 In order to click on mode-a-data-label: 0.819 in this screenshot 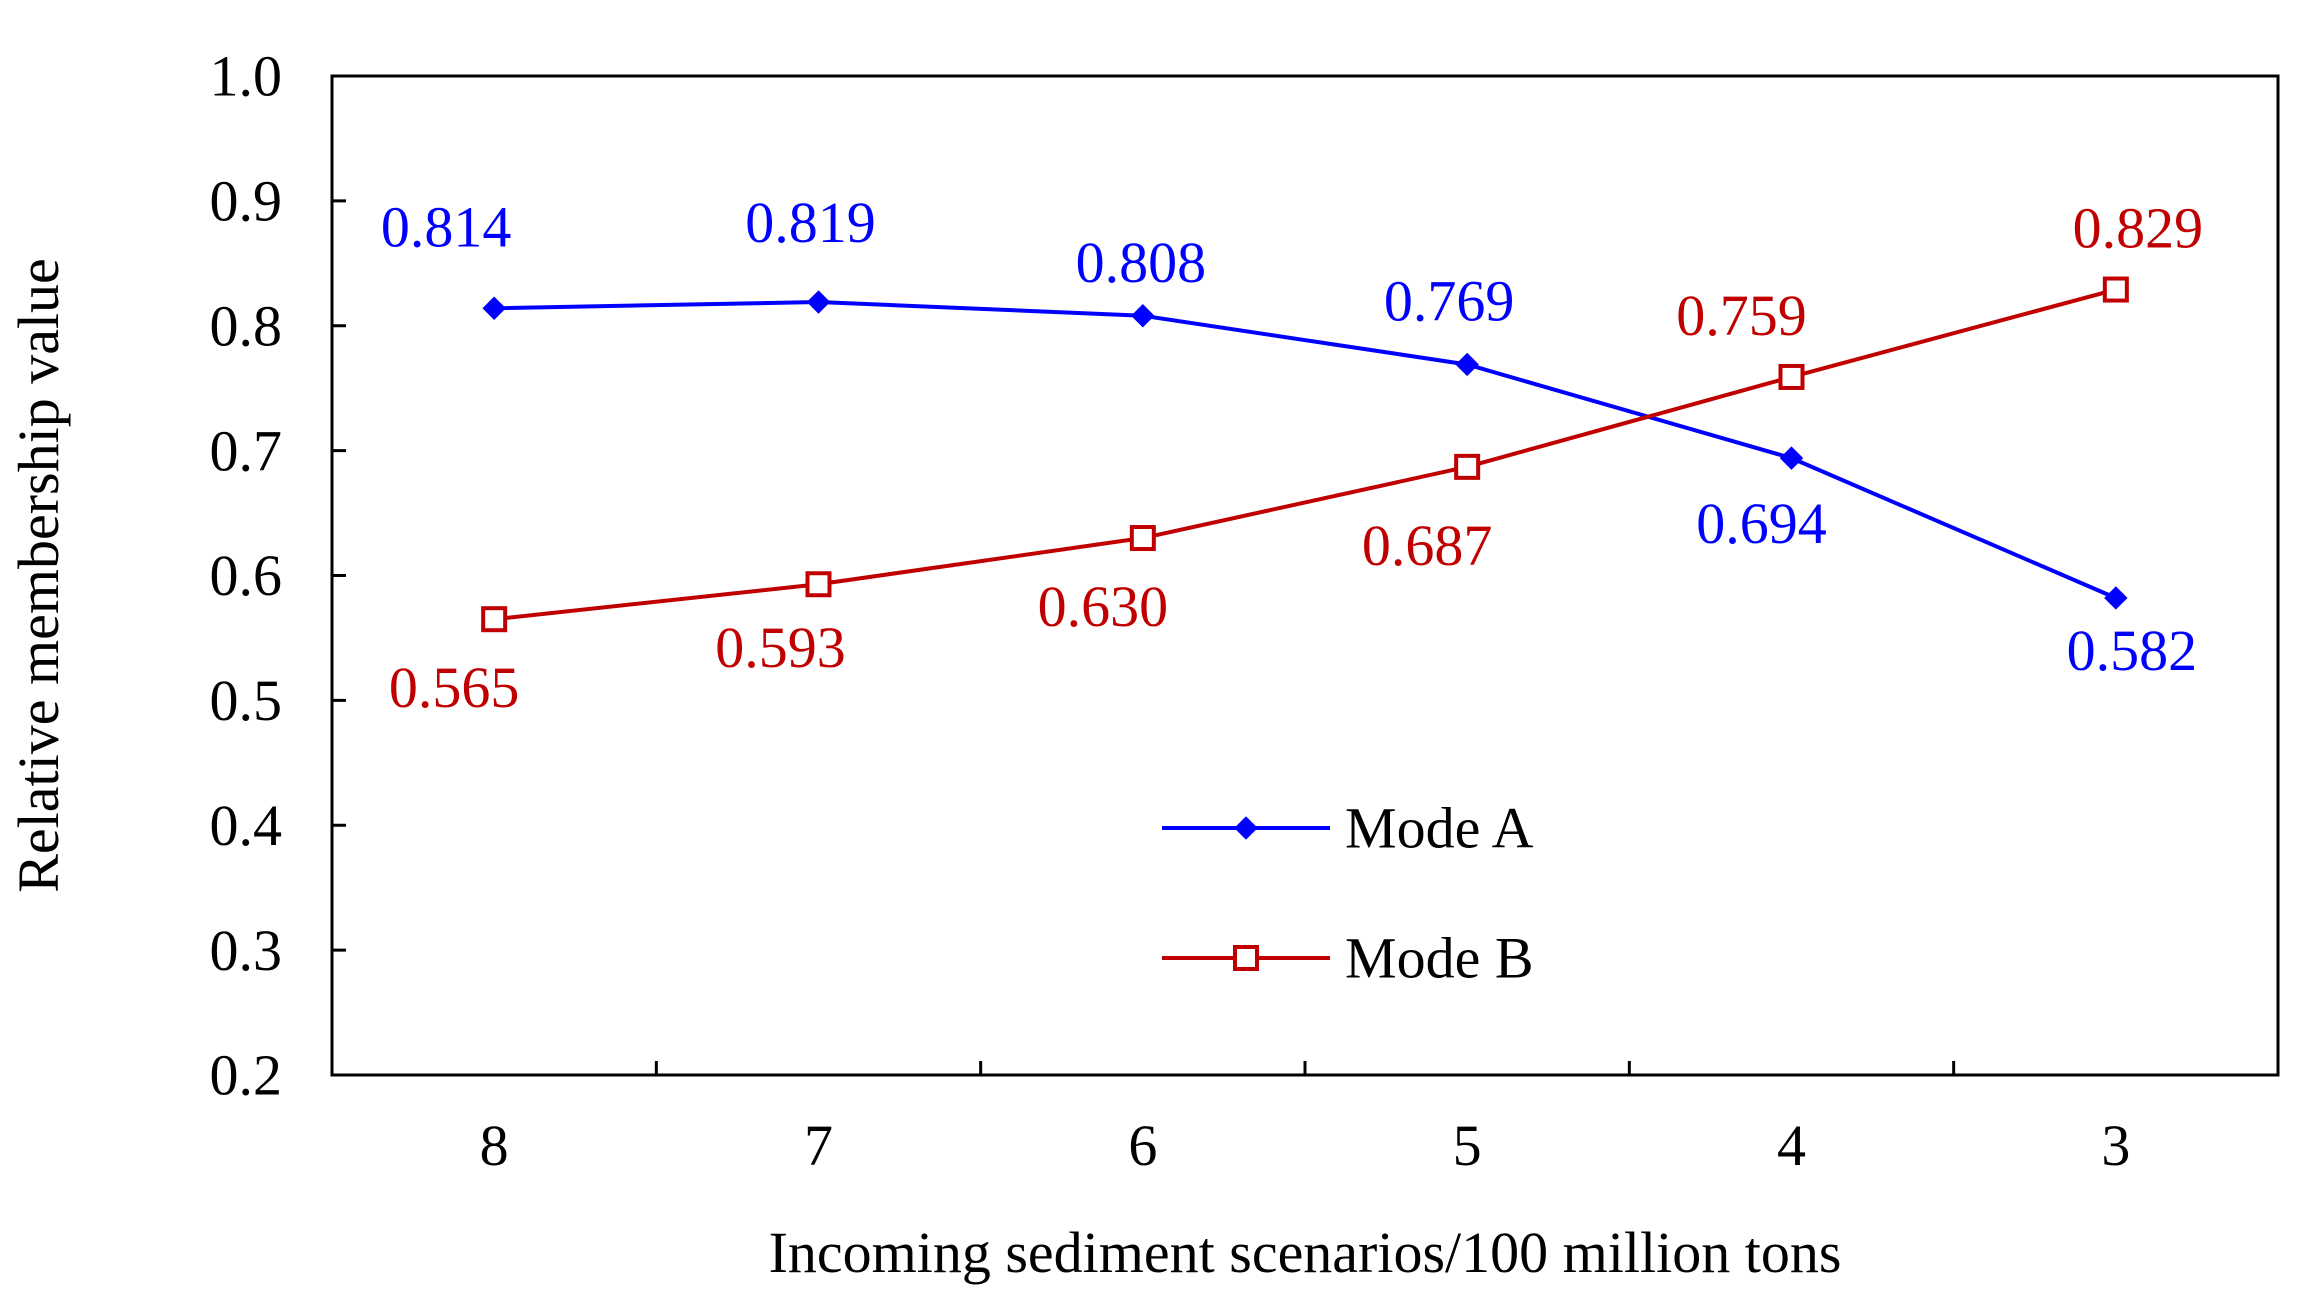, I will do `click(810, 222)`.